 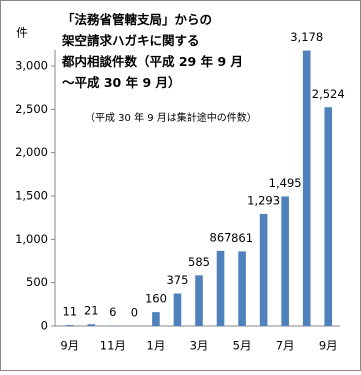 What do you see at coordinates (199, 262) in the screenshot?
I see `value-label: 585` at bounding box center [199, 262].